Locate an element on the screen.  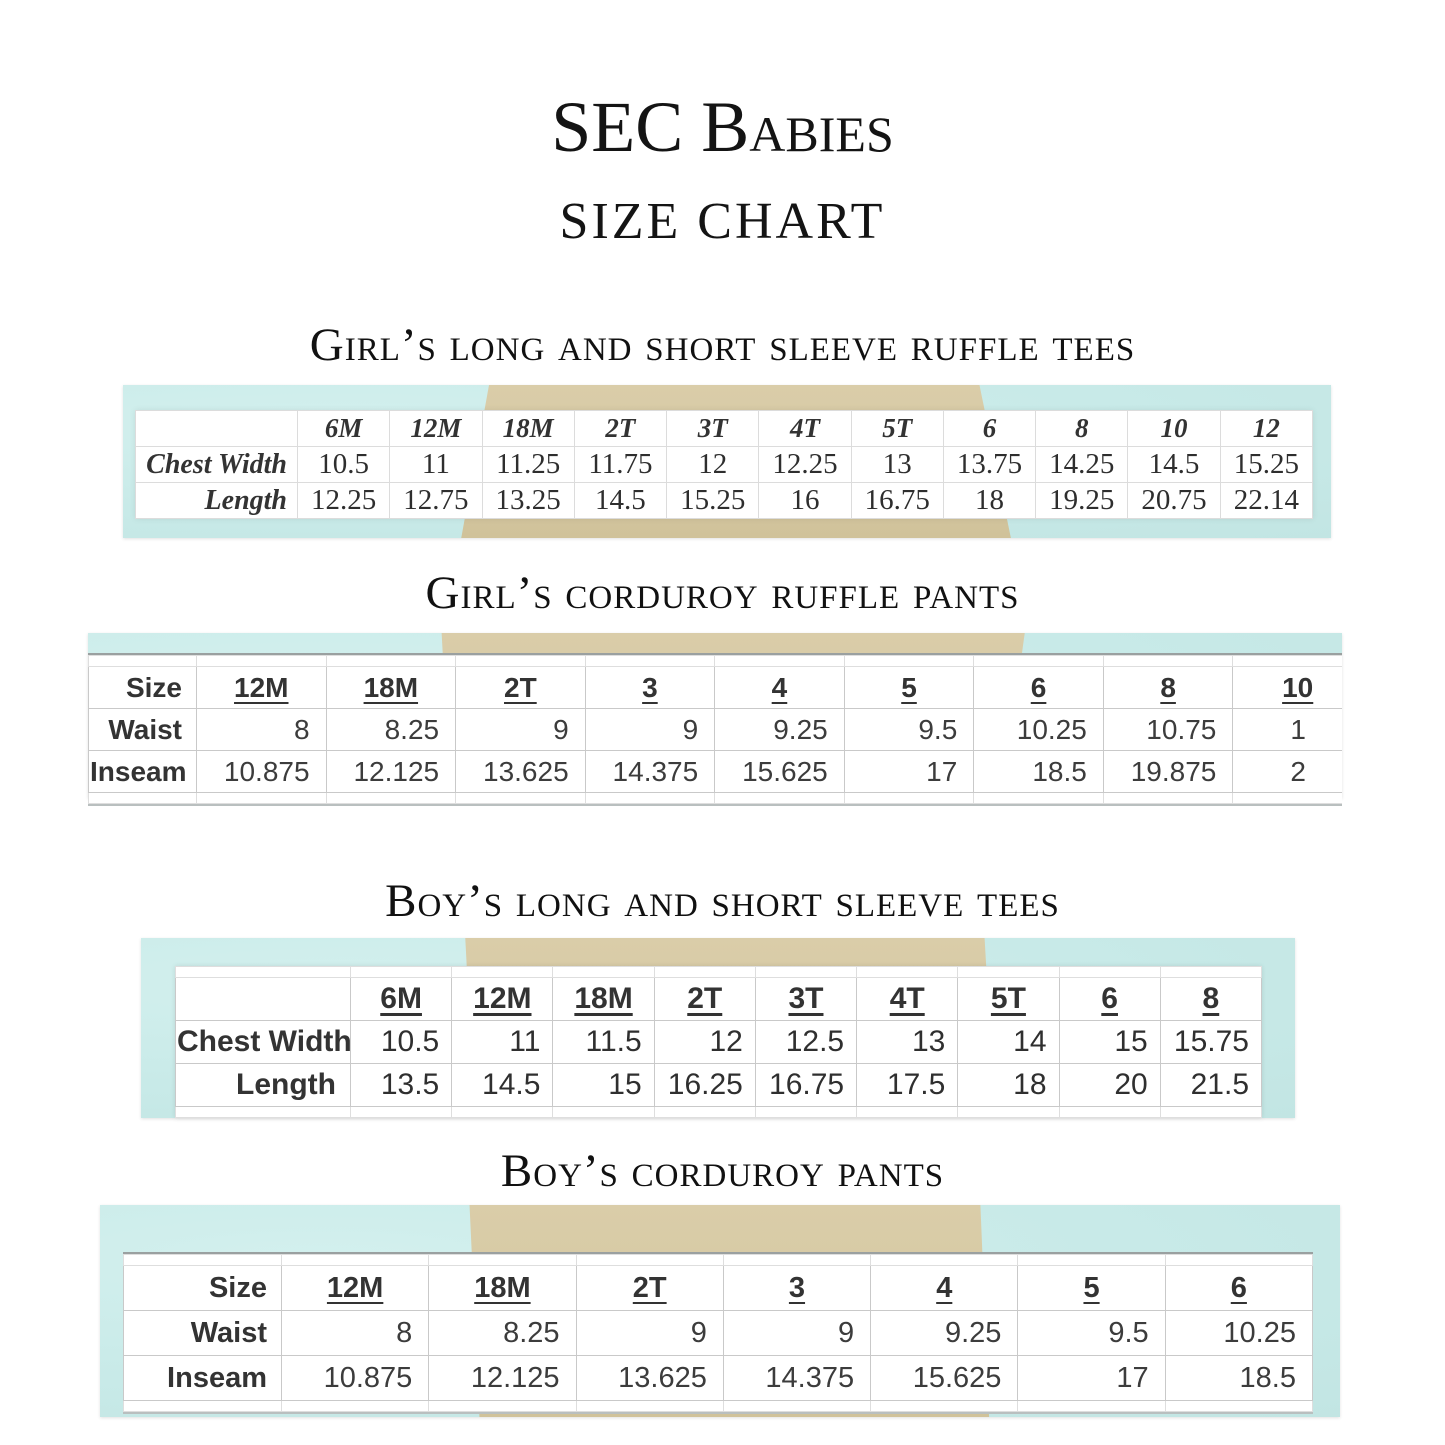
value-cell: 20 is located at coordinates (1109, 1085).